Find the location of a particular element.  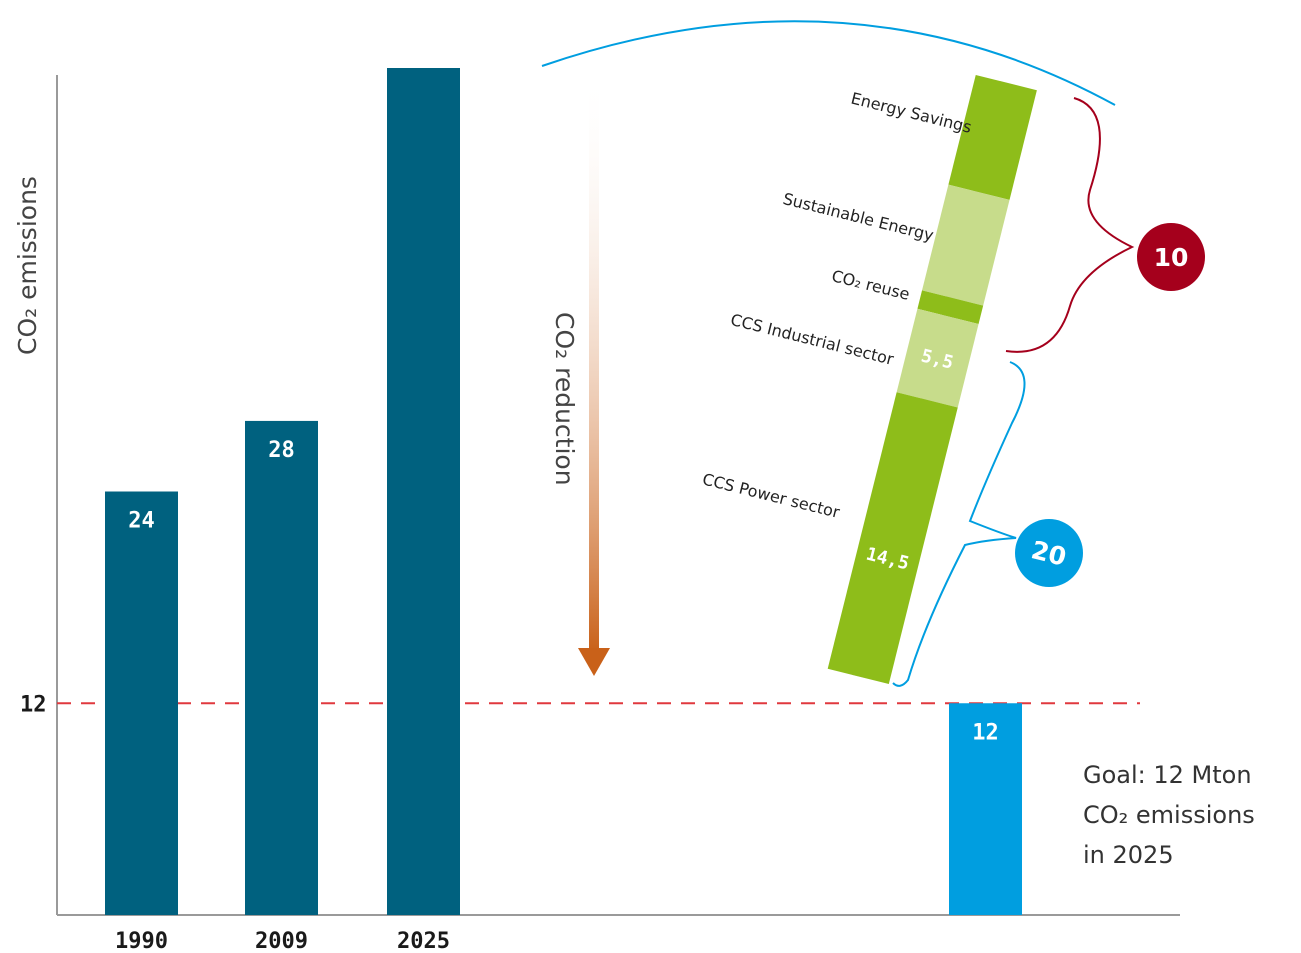

reduction-segment-name: CCS Industrial sector is located at coordinates (812, 339).